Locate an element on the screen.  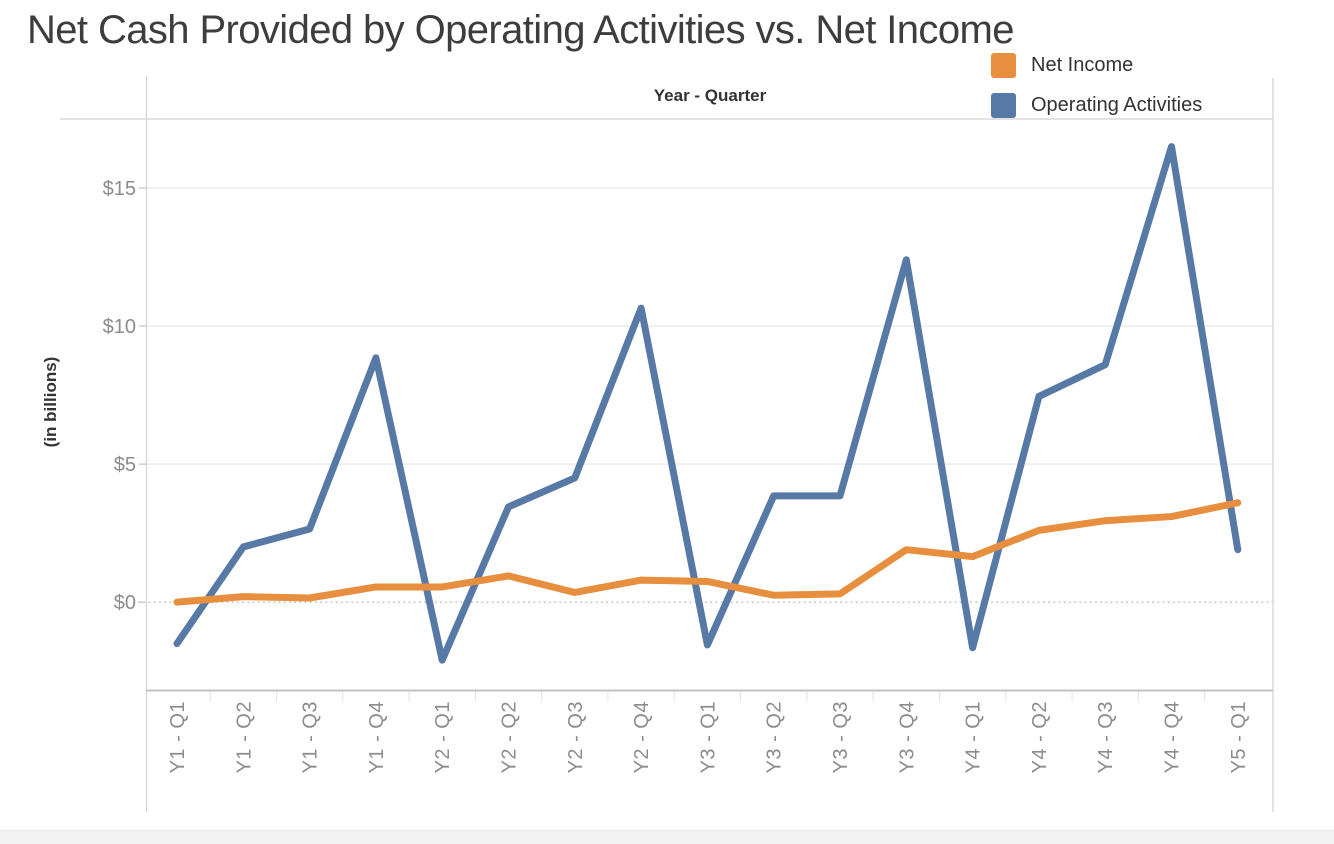
x-tick-label: Y5 - Q1 is located at coordinates (1239, 737).